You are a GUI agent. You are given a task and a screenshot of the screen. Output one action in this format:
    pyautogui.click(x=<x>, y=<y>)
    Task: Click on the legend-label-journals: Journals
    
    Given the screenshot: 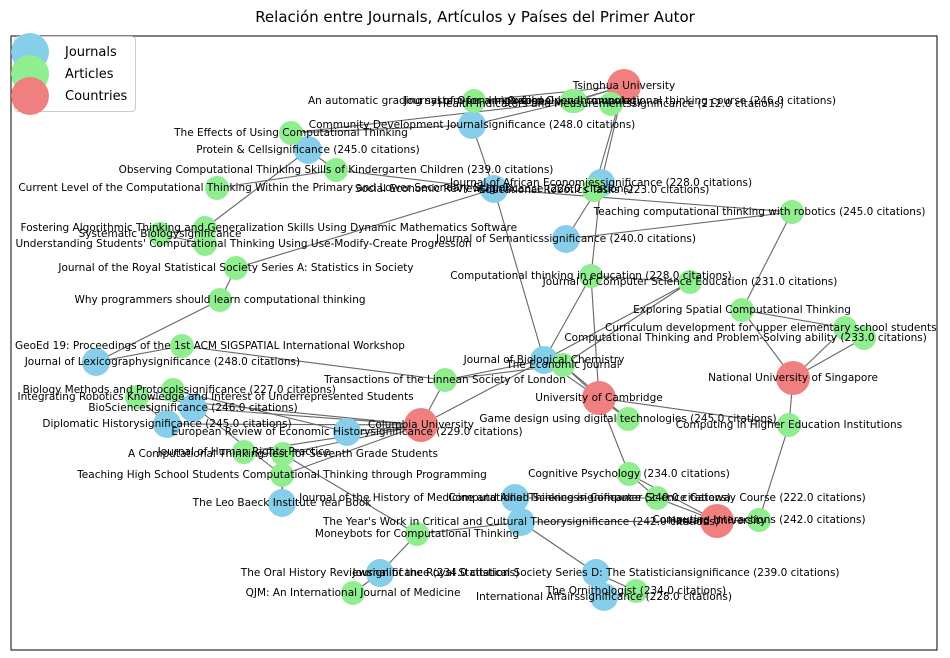 What is the action you would take?
    pyautogui.click(x=91, y=52)
    